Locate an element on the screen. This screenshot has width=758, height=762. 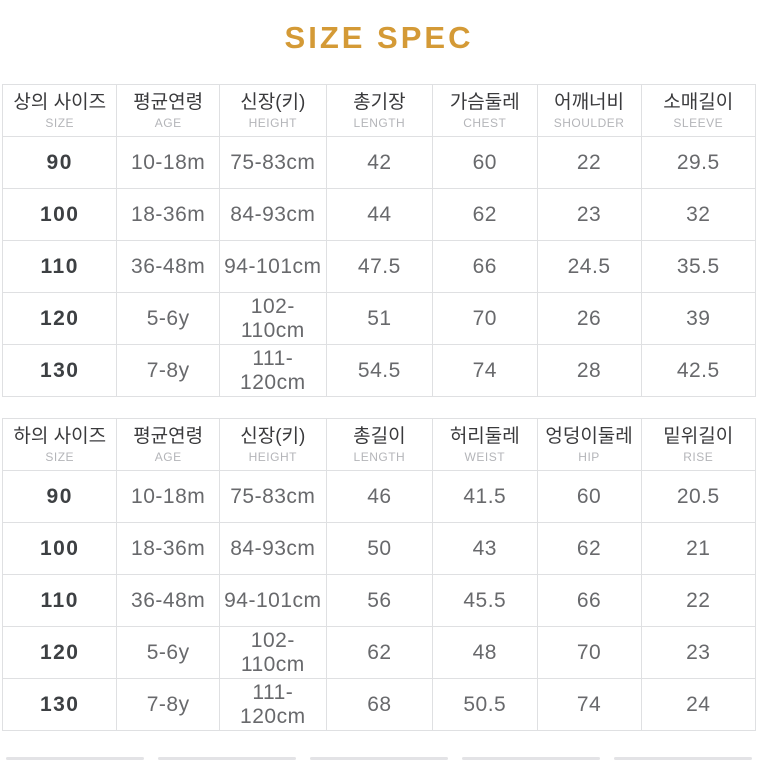
column-label-korean: 하의 사이즈 is located at coordinates (60, 436).